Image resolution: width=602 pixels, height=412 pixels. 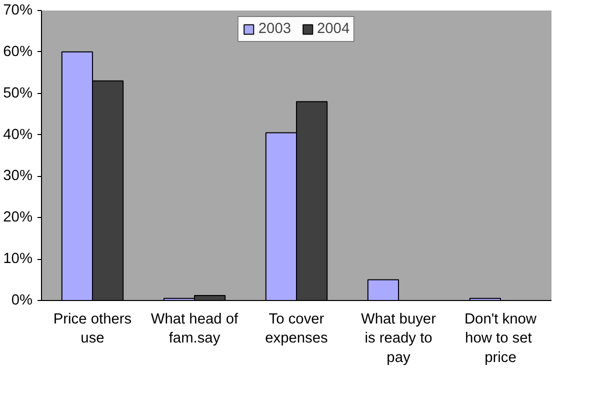 What do you see at coordinates (18, 218) in the screenshot?
I see `y-tick-label: 20%` at bounding box center [18, 218].